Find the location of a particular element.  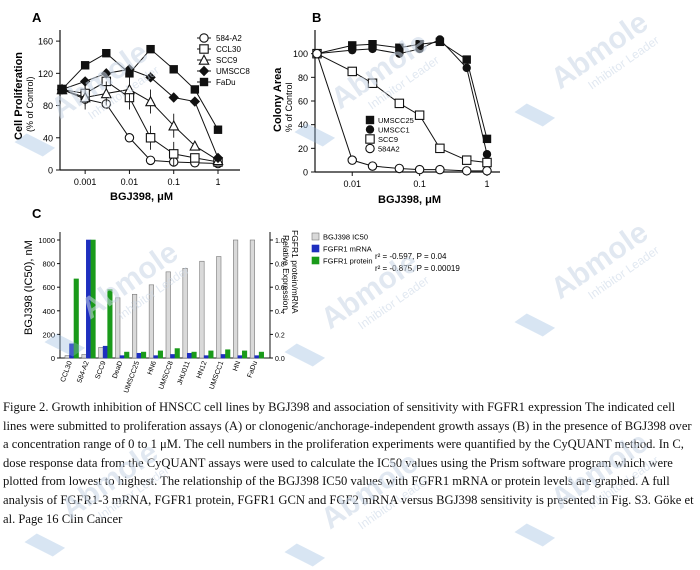

panel-c-ytick-label: 400 is located at coordinates (48, 311).